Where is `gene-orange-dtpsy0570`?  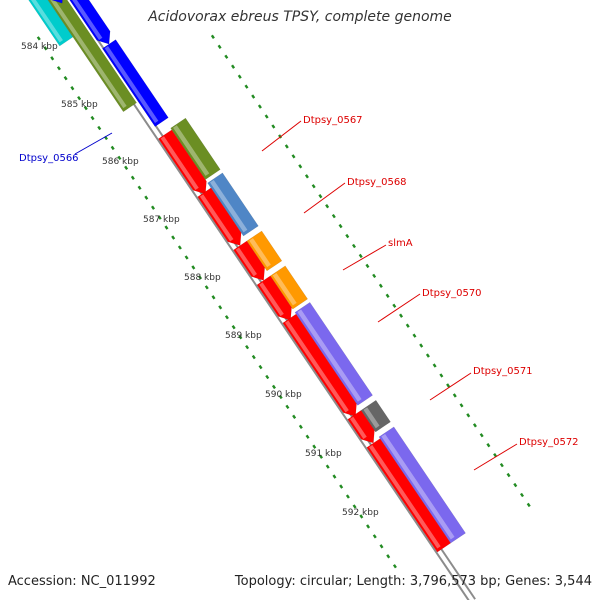
gene-orange-dtpsy0570 is located at coordinates (288, 287).